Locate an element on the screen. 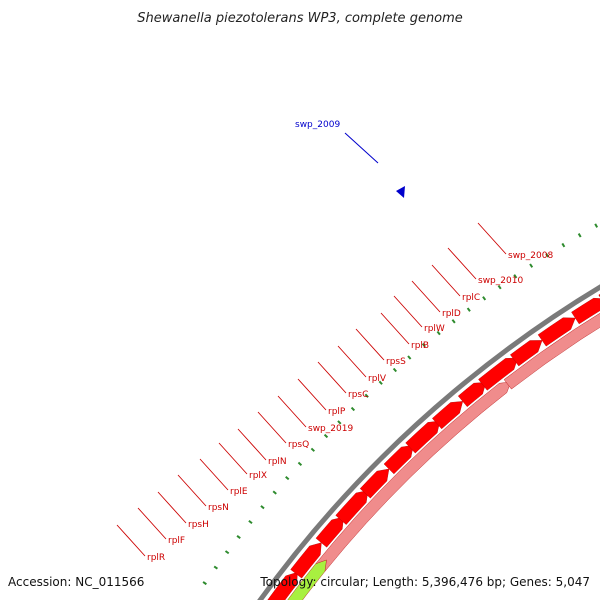 Image resolution: width=600 pixels, height=600 pixels. gene-label: rplV is located at coordinates (377, 379).